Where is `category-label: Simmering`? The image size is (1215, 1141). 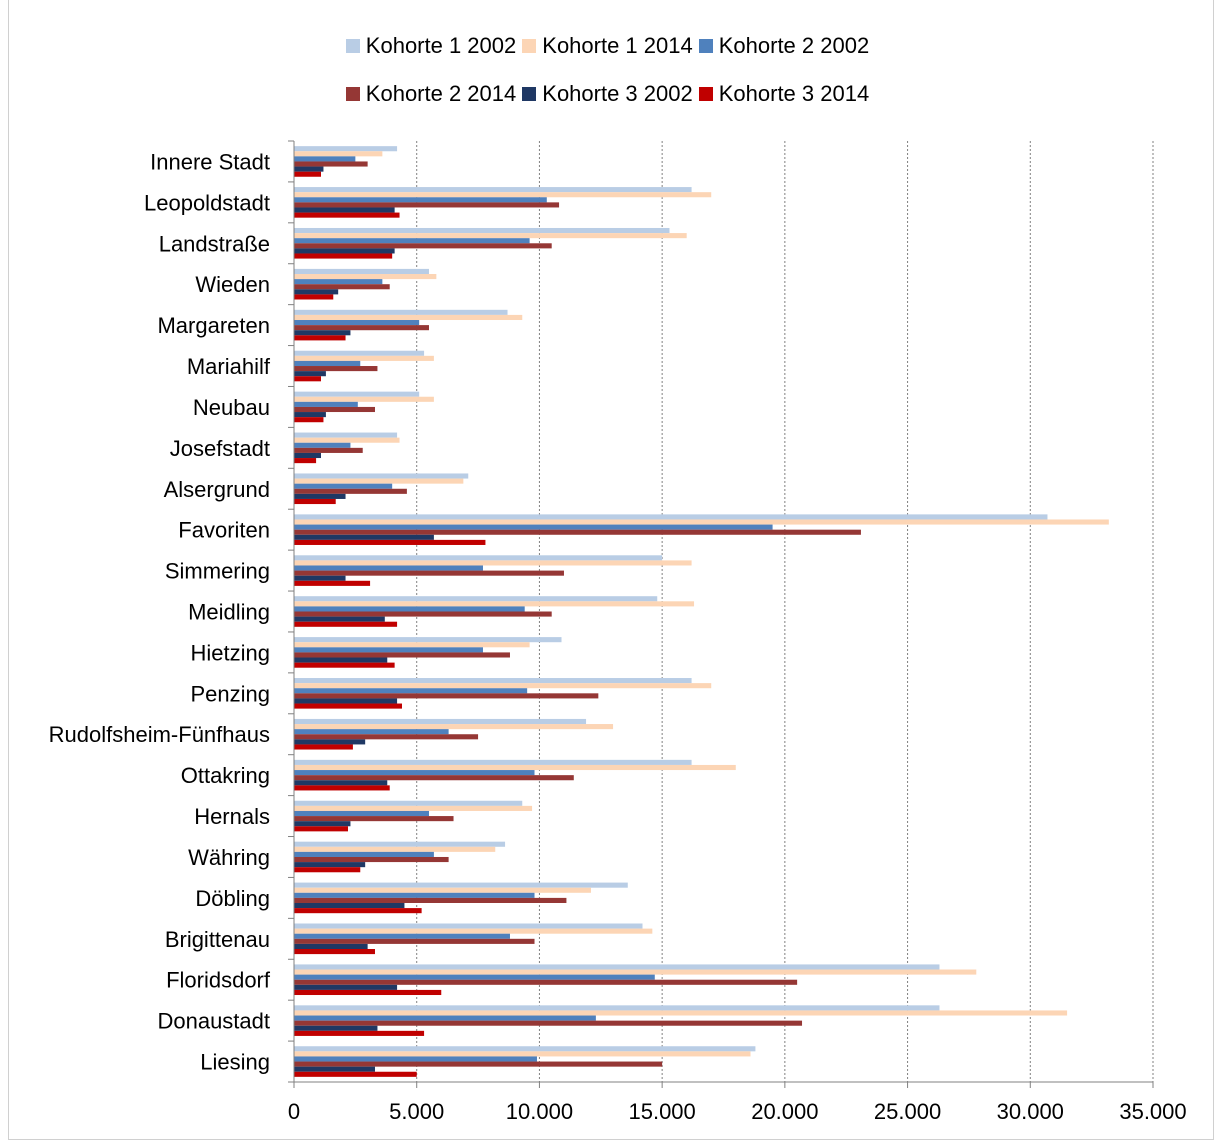
category-label: Simmering is located at coordinates (217, 571).